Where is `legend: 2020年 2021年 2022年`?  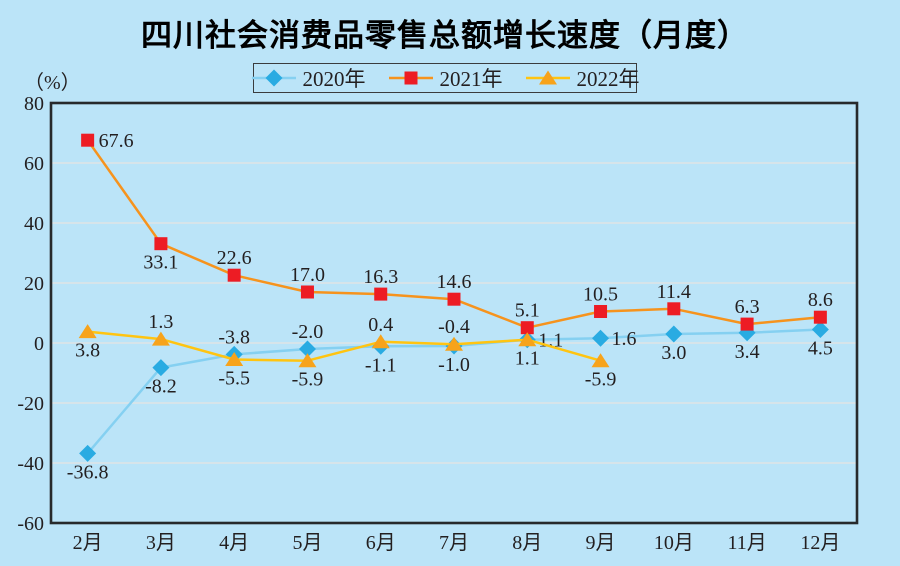
legend: 2020年 2021年 2022年 is located at coordinates (445, 78).